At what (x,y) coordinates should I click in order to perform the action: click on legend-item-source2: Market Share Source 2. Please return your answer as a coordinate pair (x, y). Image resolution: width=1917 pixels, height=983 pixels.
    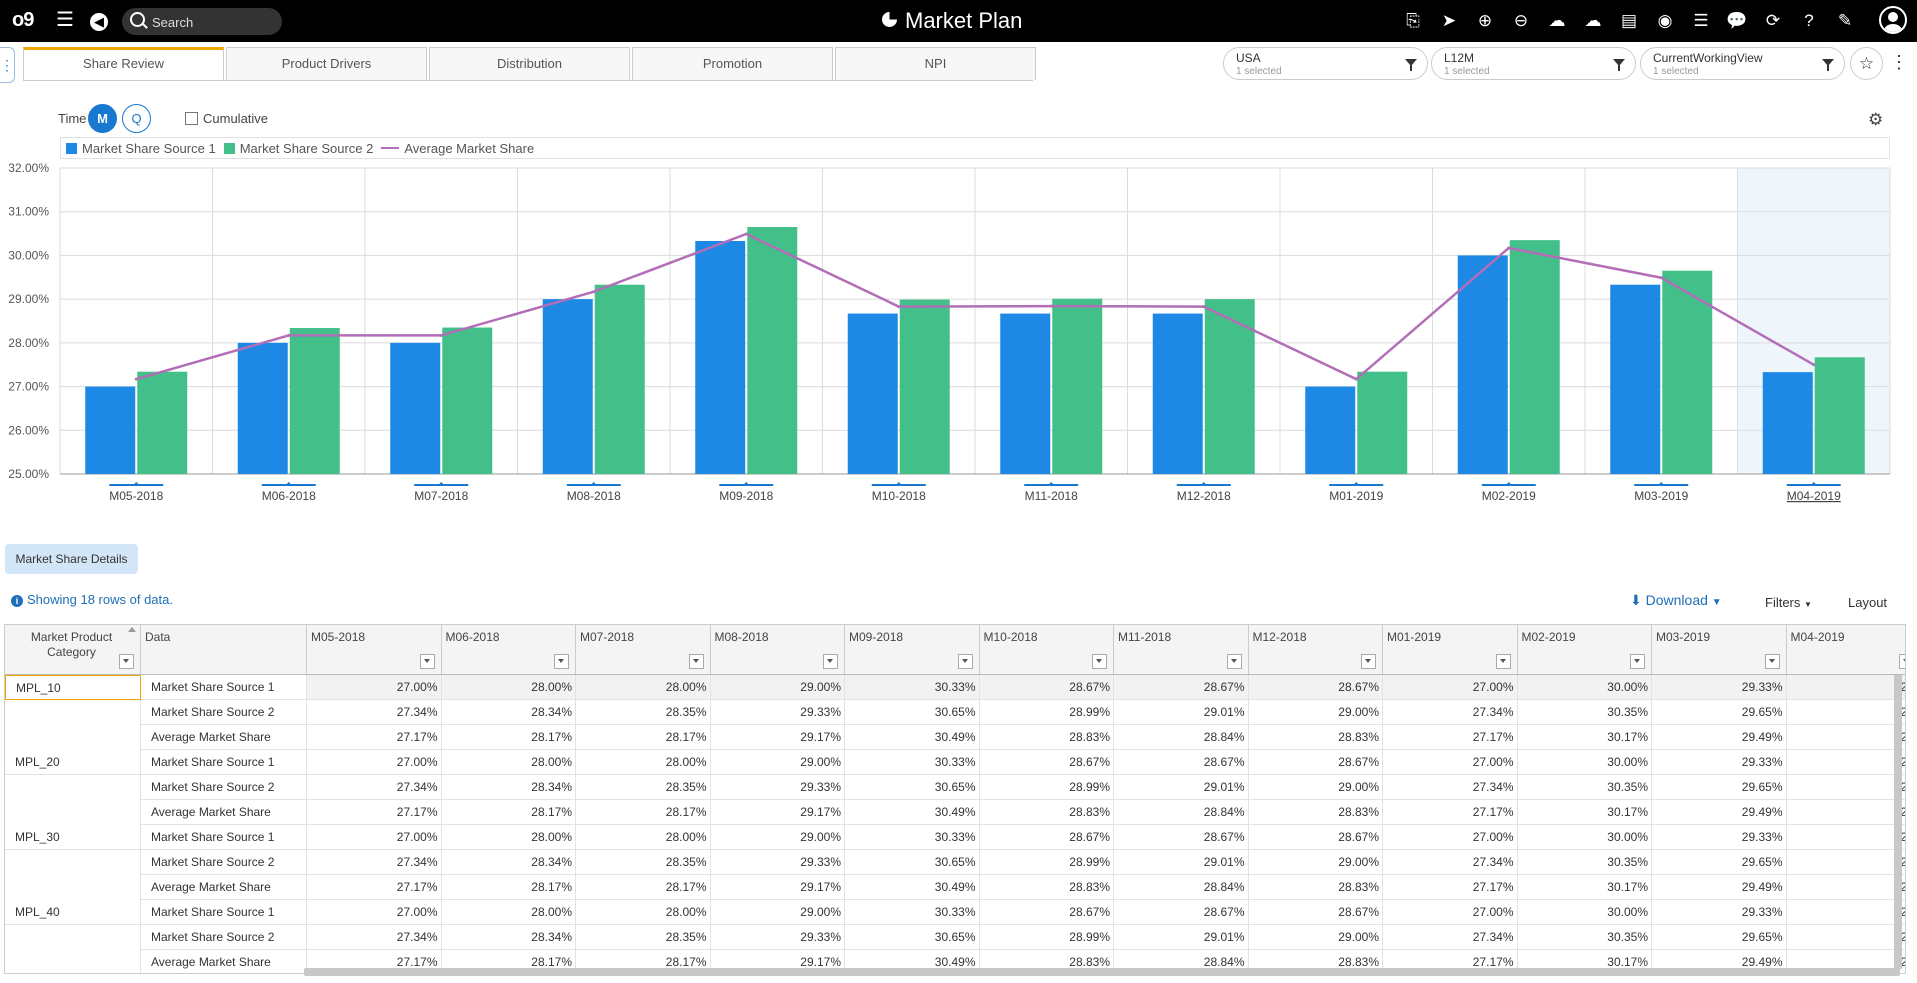
    Looking at the image, I should click on (298, 148).